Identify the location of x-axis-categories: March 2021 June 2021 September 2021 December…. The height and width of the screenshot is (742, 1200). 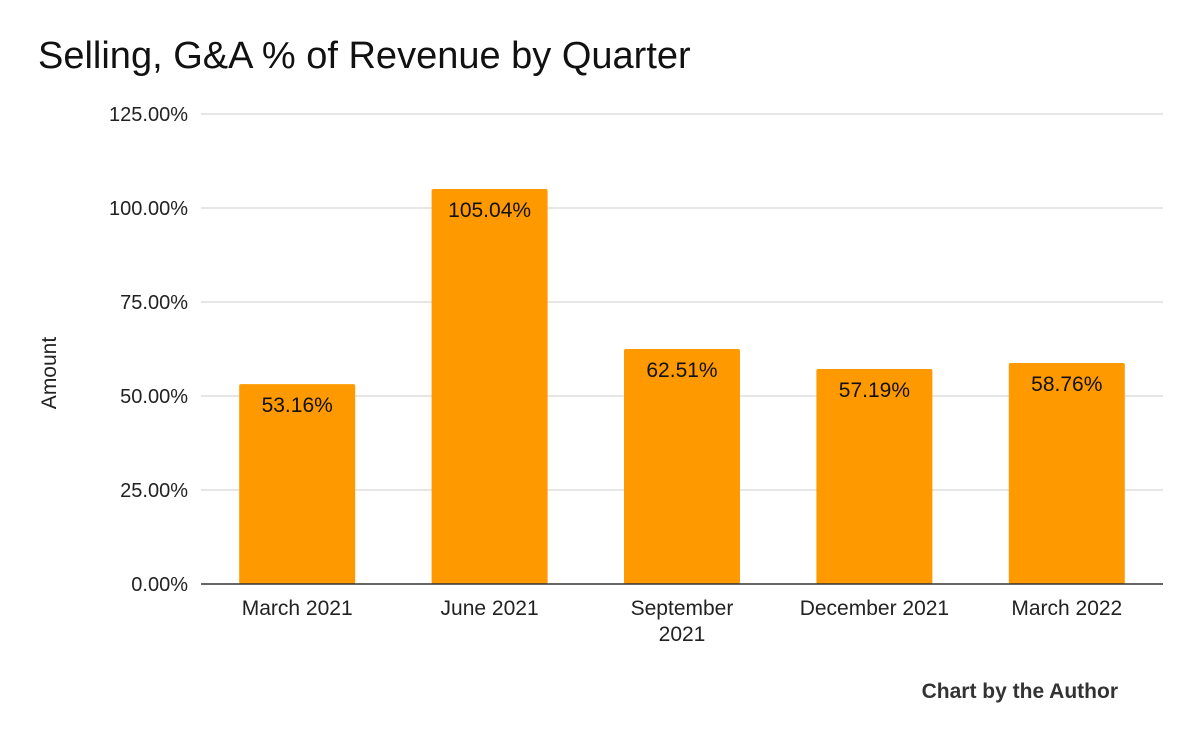
(682, 621).